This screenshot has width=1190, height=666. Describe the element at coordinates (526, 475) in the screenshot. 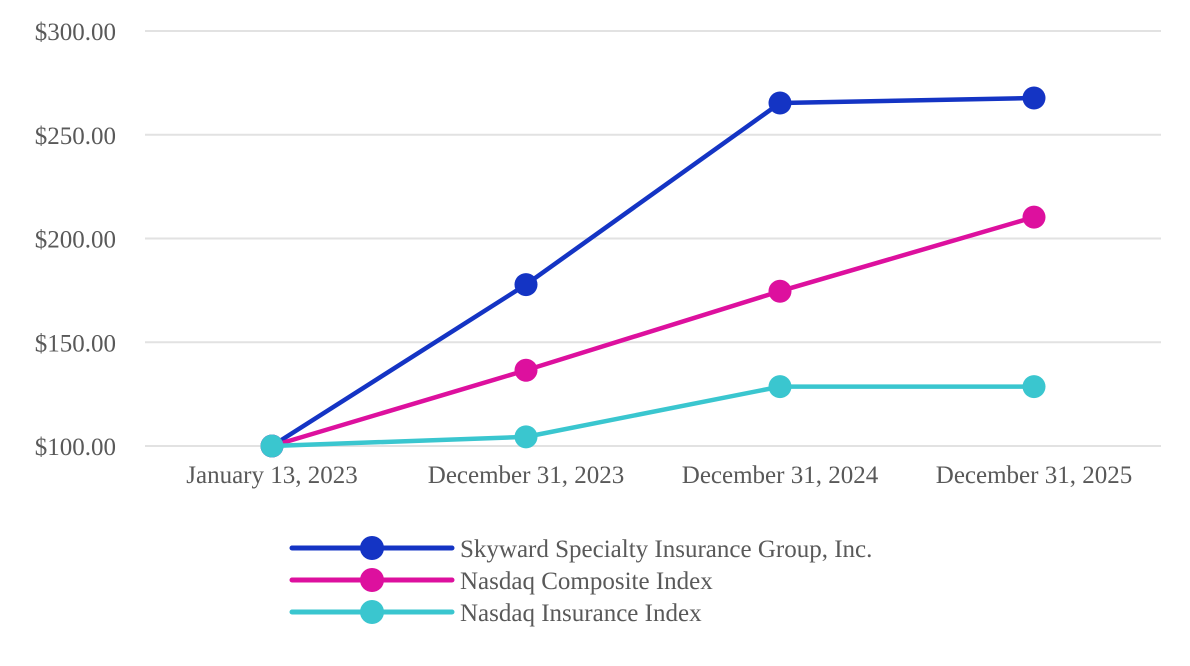

I see `x-tick-label: December 31, 2023` at that location.